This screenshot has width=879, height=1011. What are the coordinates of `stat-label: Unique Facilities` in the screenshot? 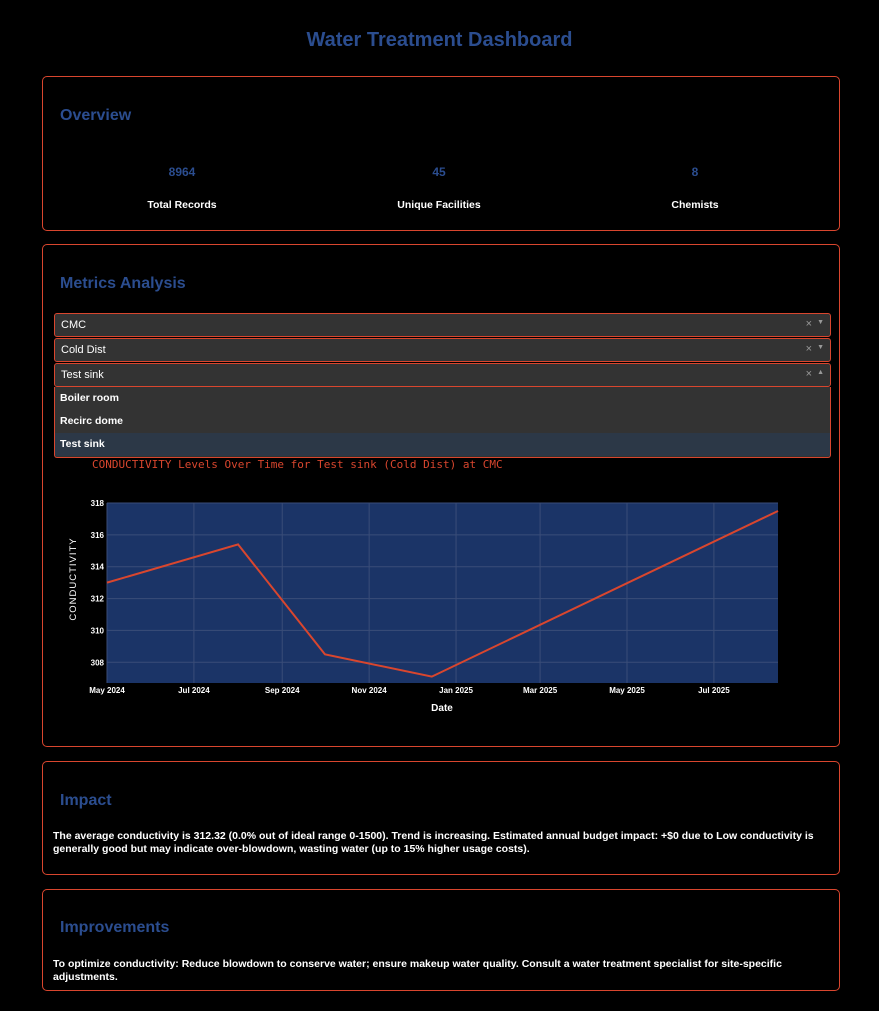 It's located at (439, 205).